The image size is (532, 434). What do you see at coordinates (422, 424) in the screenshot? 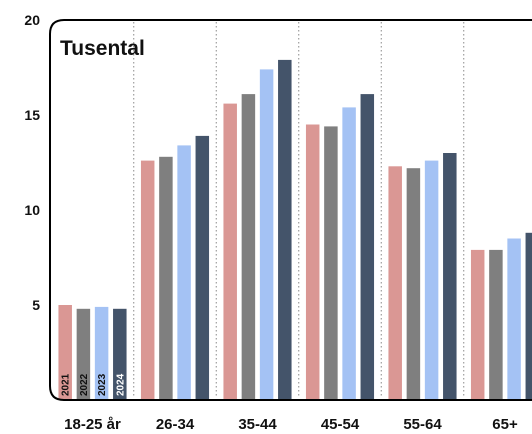
I see `x-tick-label: 55-64` at bounding box center [422, 424].